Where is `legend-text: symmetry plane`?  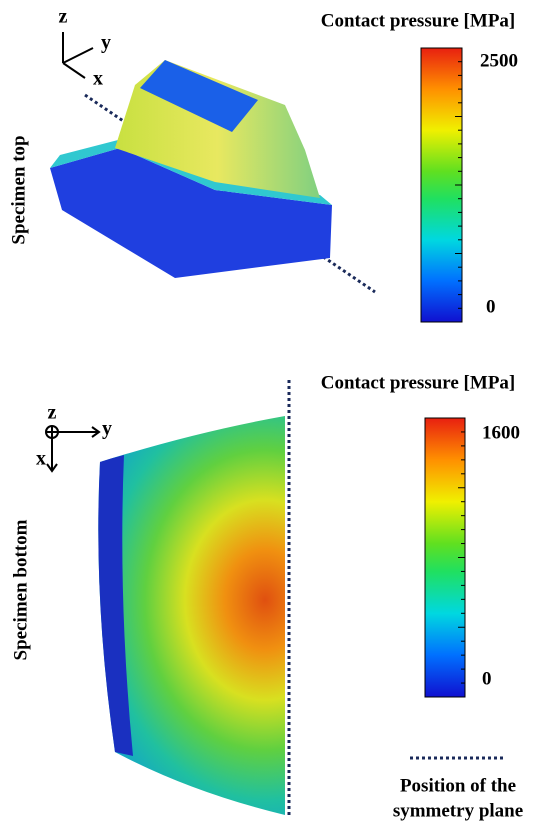 legend-text: symmetry plane is located at coordinates (458, 810).